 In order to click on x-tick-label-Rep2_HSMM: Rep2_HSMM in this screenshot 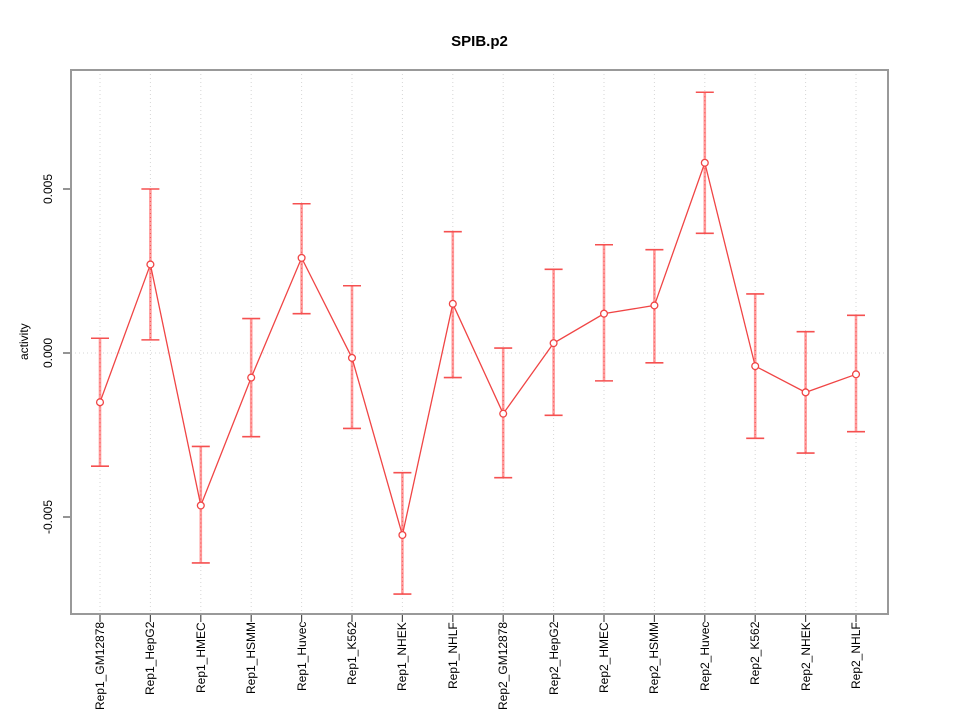, I will do `click(654, 658)`.